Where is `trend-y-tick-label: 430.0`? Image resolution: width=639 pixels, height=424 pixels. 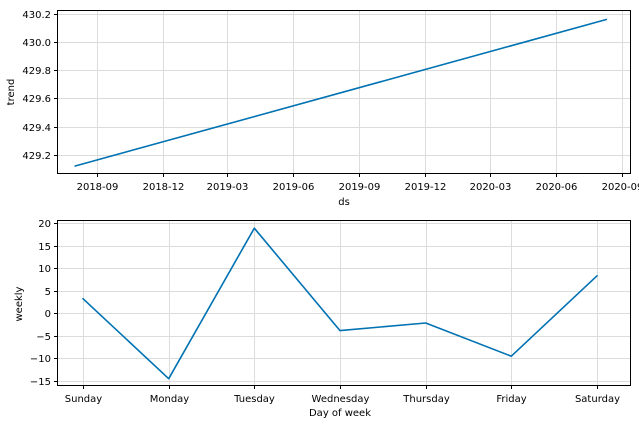 trend-y-tick-label: 430.0 is located at coordinates (36, 43).